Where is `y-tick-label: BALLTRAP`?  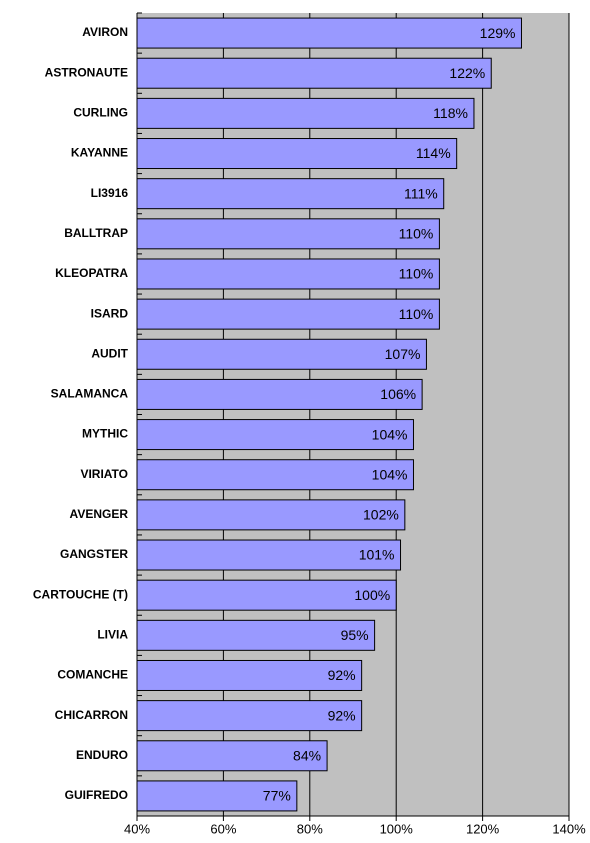 y-tick-label: BALLTRAP is located at coordinates (96, 233).